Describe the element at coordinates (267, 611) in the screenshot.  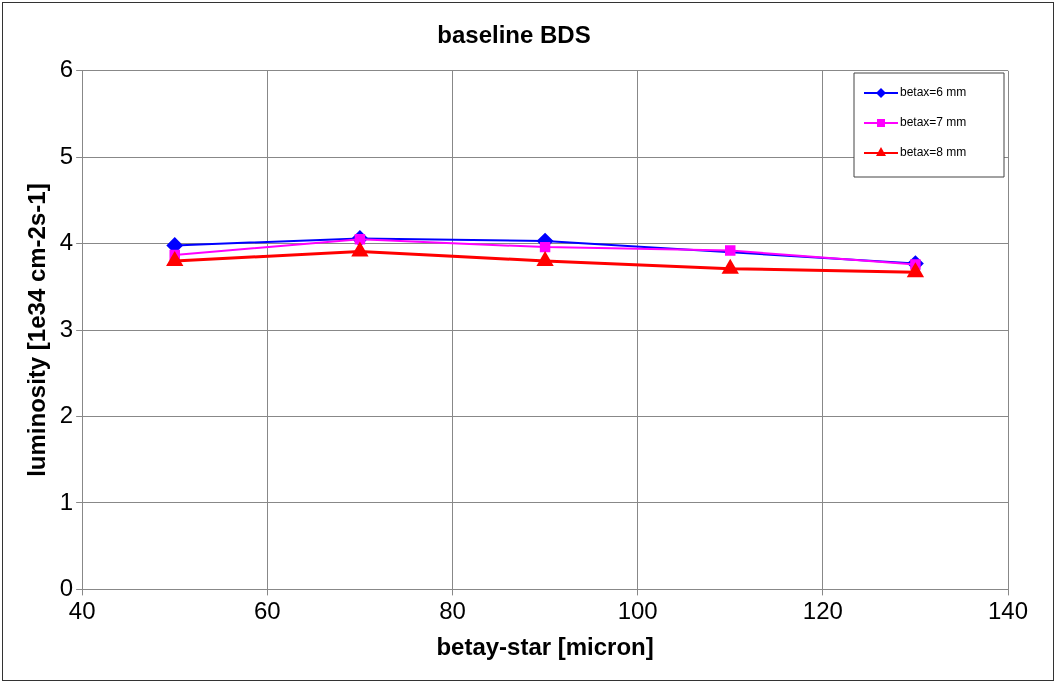
I see `x-tick-label: 60` at that location.